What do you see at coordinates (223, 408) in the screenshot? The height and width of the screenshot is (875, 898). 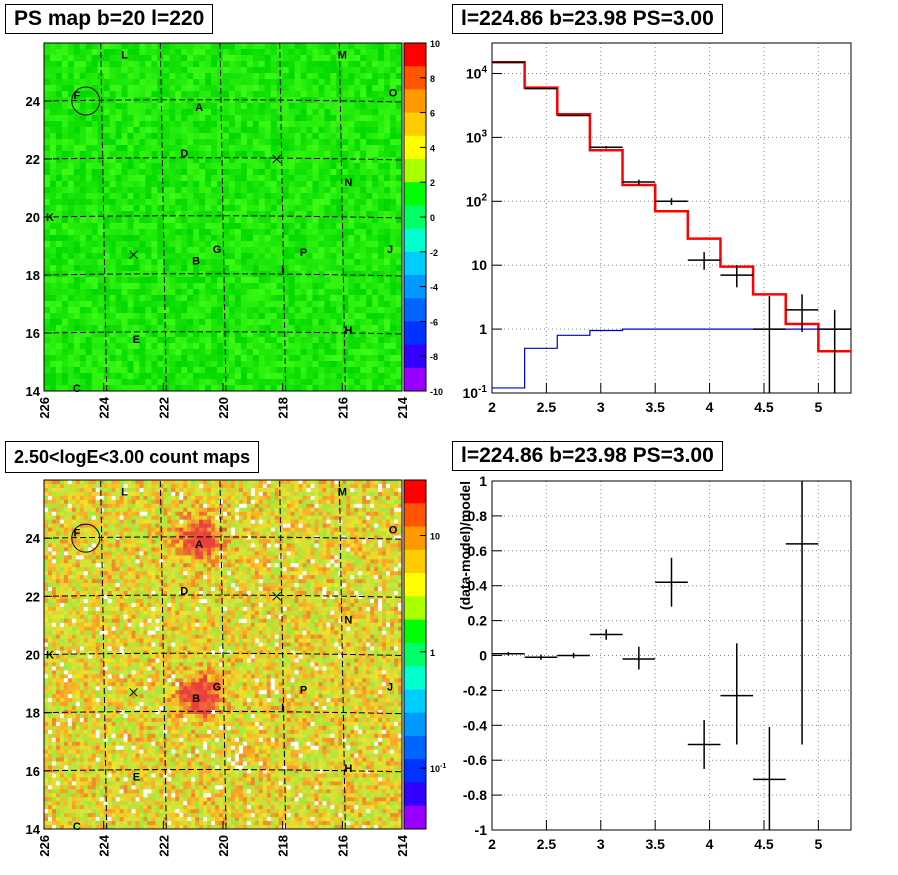 I see `x-tick-label: 220` at bounding box center [223, 408].